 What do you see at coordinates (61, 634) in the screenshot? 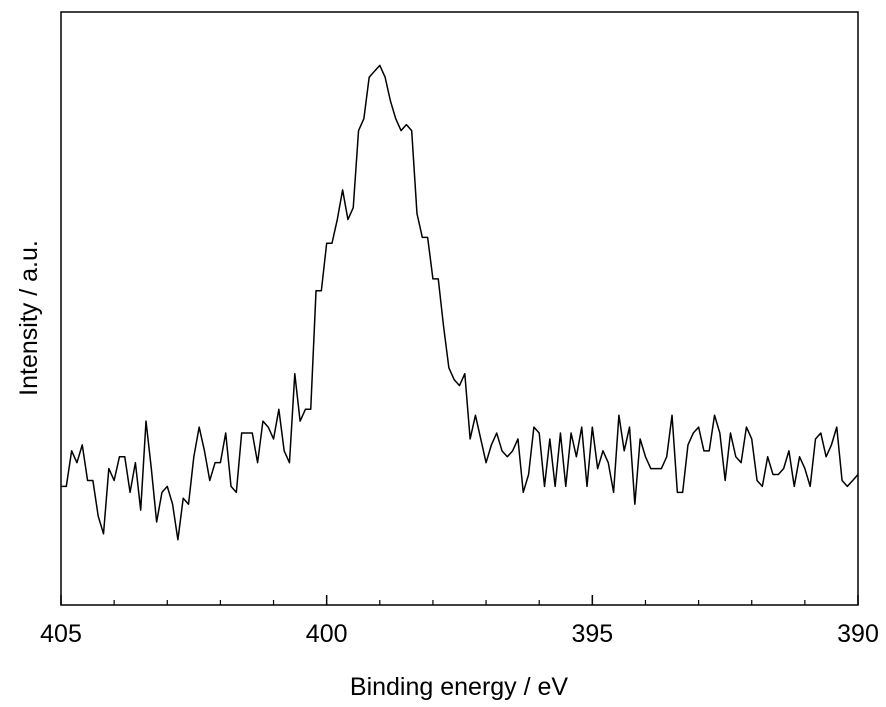
I see `x-tick-label: 405` at bounding box center [61, 634].